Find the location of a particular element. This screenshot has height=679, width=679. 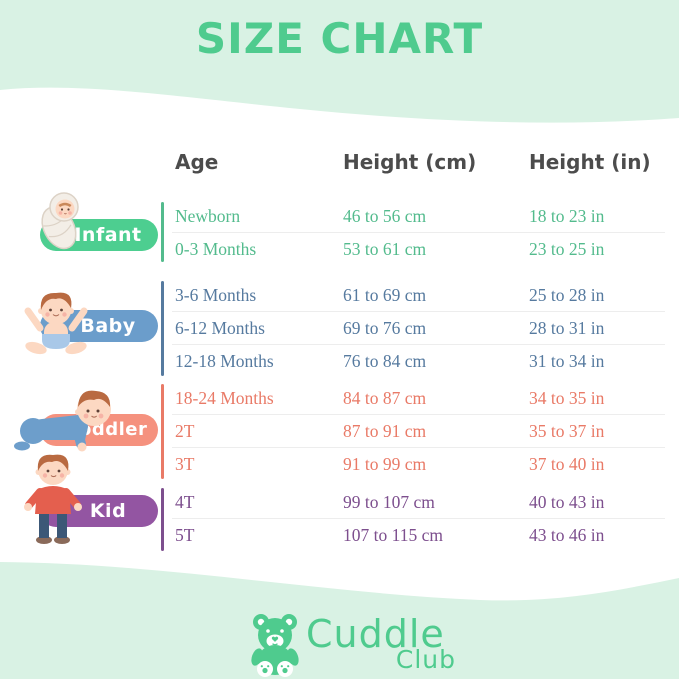

height-cm-cell: 61 to 69 cm is located at coordinates (385, 295).